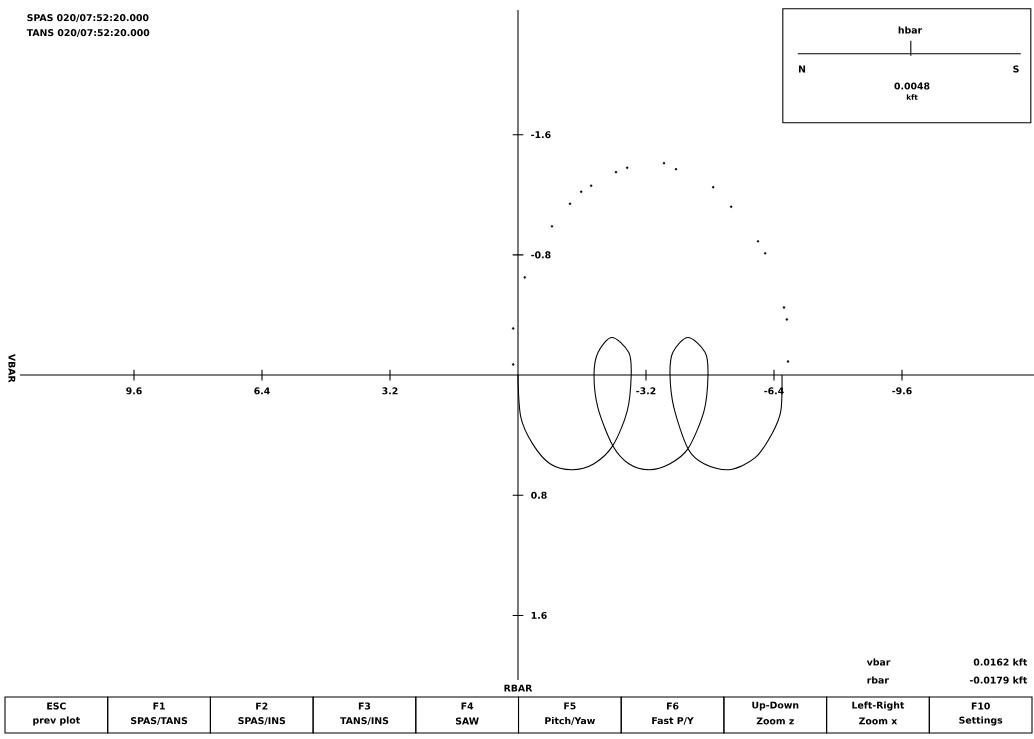 This screenshot has width=1034, height=739. Describe the element at coordinates (775, 721) in the screenshot. I see `text: Zoom z` at that location.